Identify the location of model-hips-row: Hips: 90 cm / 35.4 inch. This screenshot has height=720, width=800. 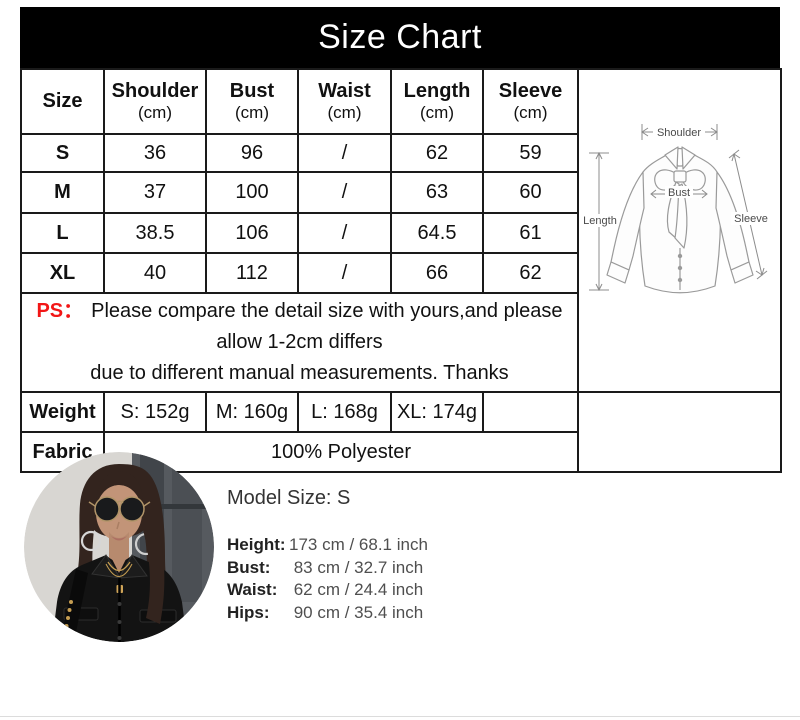
(327, 613).